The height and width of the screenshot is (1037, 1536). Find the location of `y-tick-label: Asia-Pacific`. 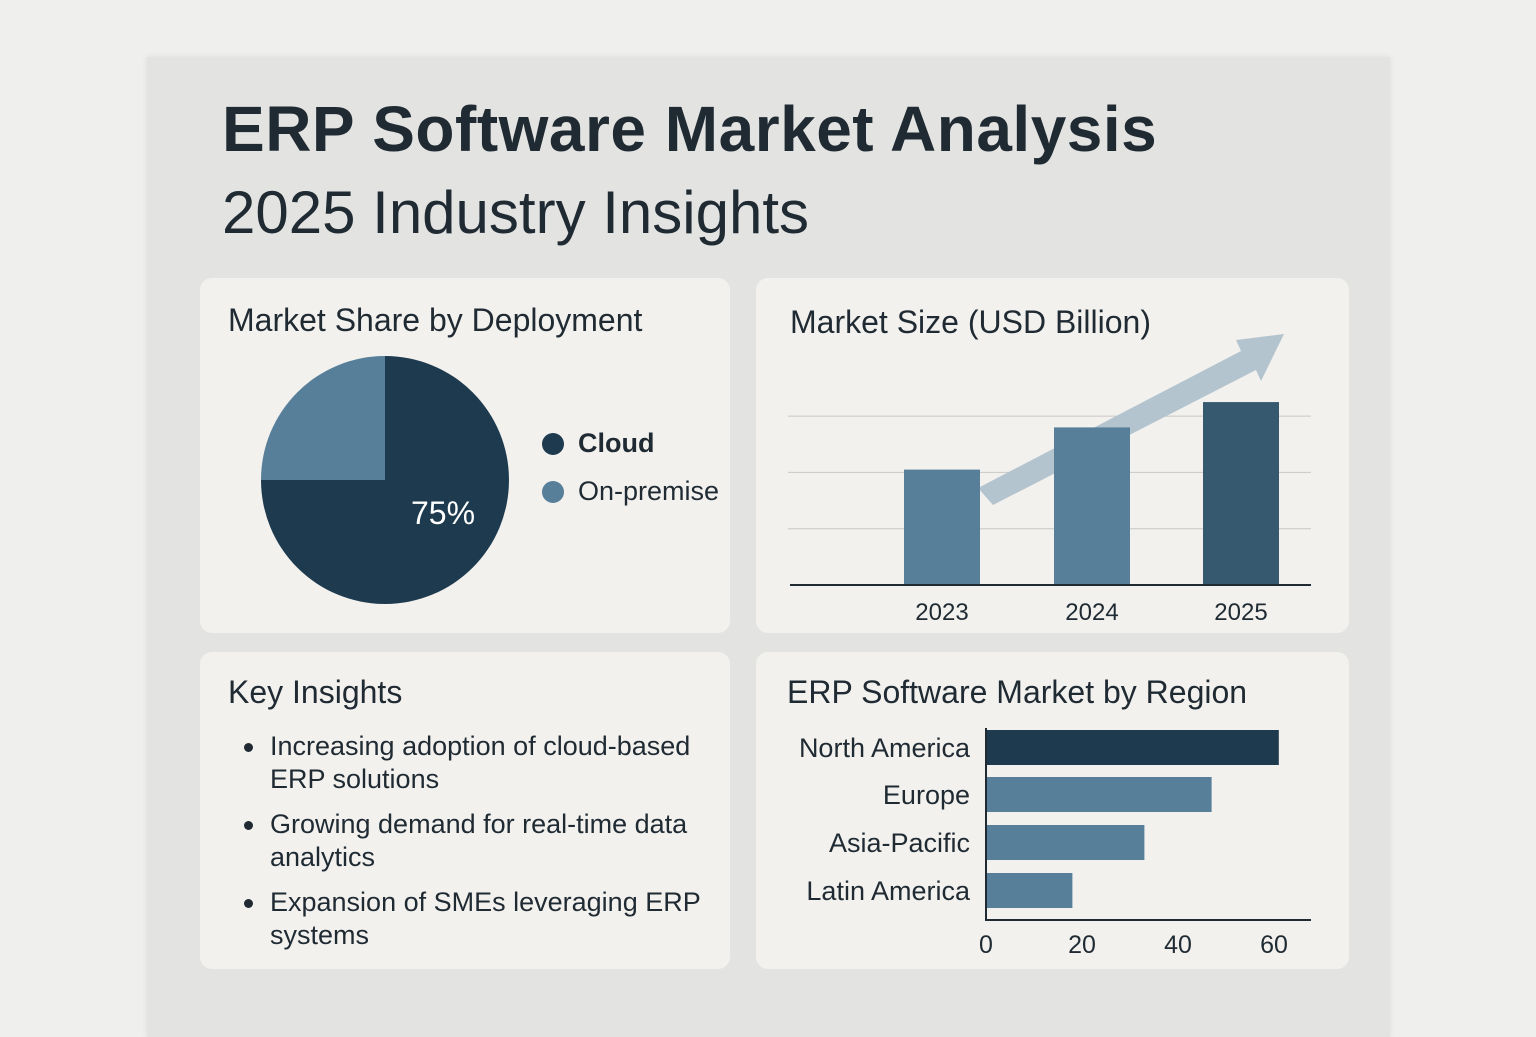

y-tick-label: Asia-Pacific is located at coordinates (899, 843).